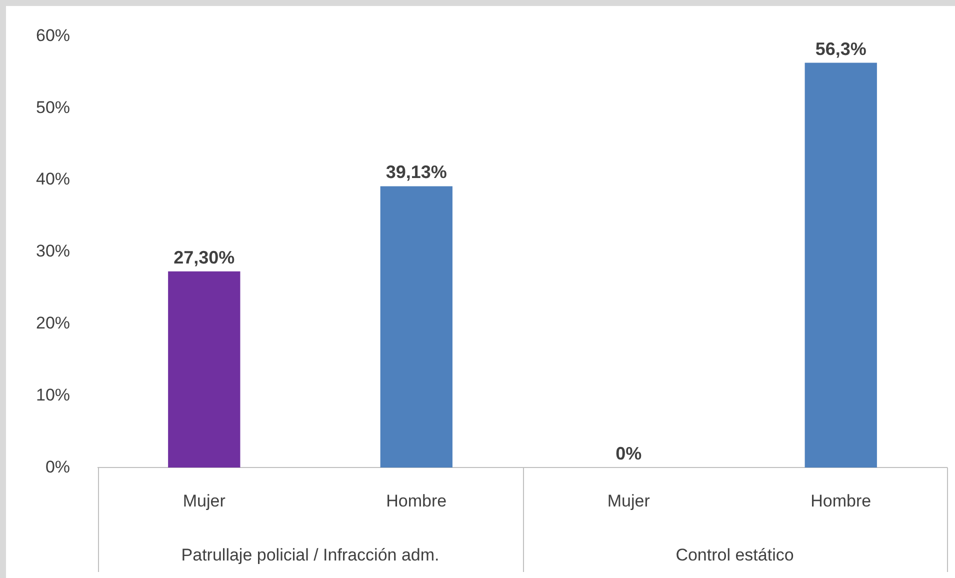 Image resolution: width=955 pixels, height=578 pixels. Describe the element at coordinates (629, 454) in the screenshot. I see `data-label: 0%` at that location.